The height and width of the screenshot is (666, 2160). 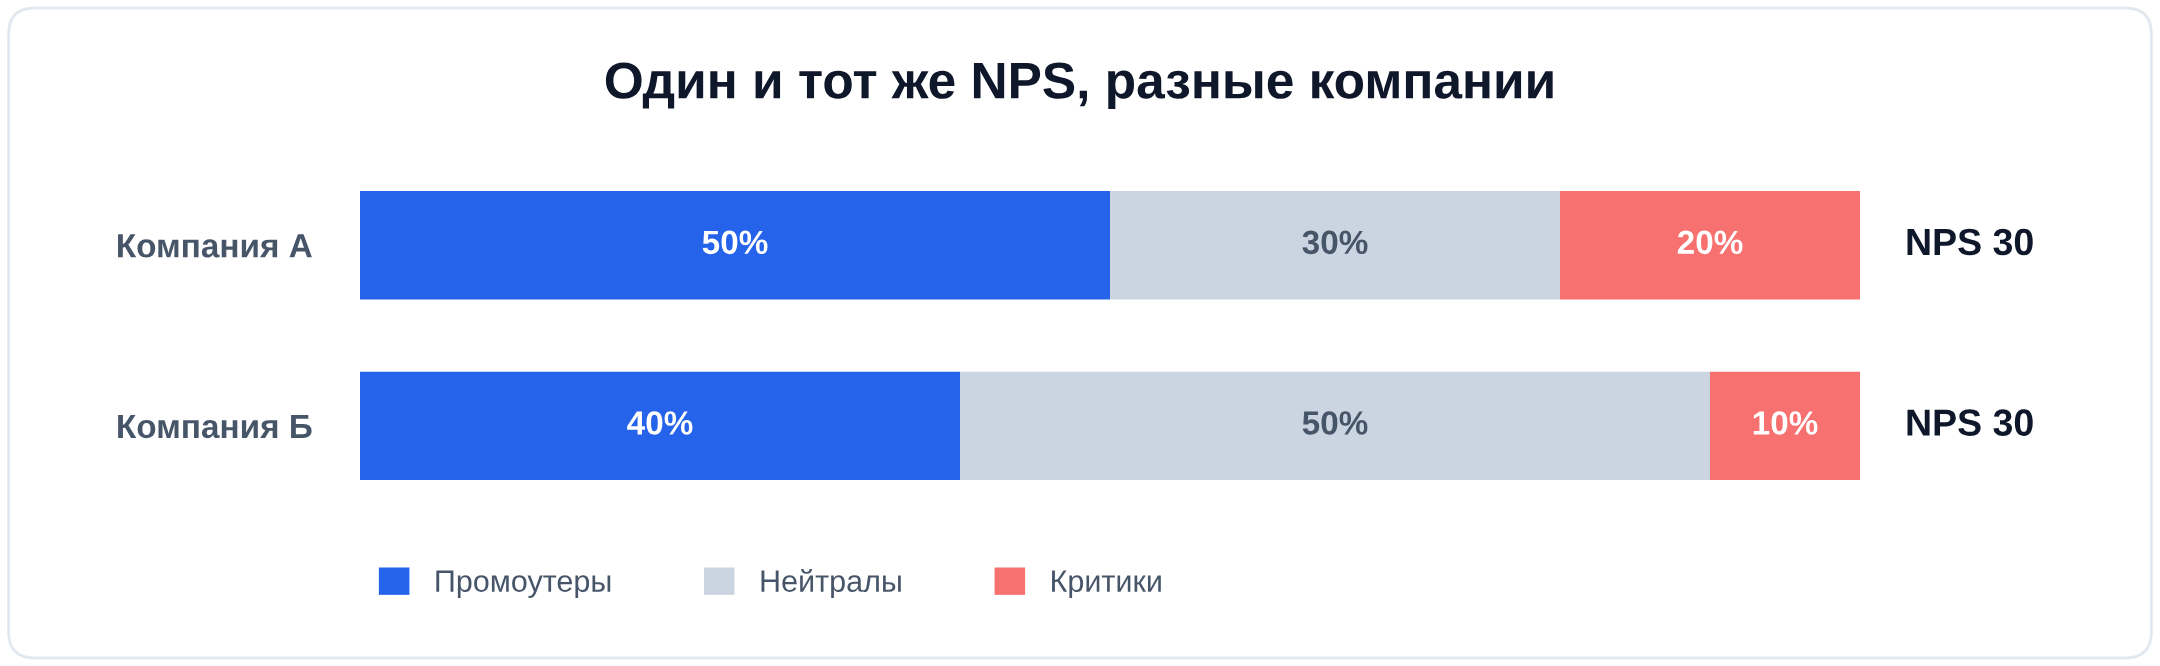 What do you see at coordinates (1106, 584) in the screenshot?
I see `legend-label: Критики` at bounding box center [1106, 584].